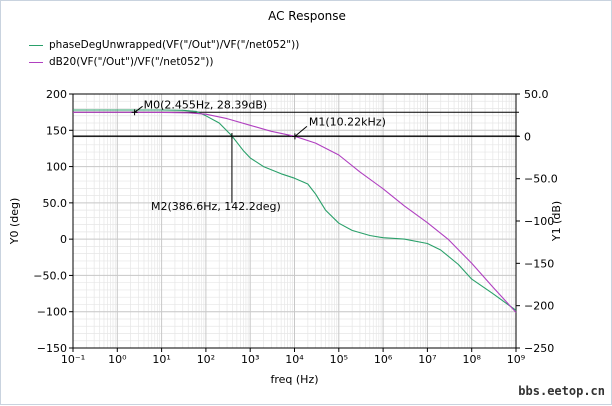  I want to click on x-tick-label: 10⁻¹, so click(73, 359).